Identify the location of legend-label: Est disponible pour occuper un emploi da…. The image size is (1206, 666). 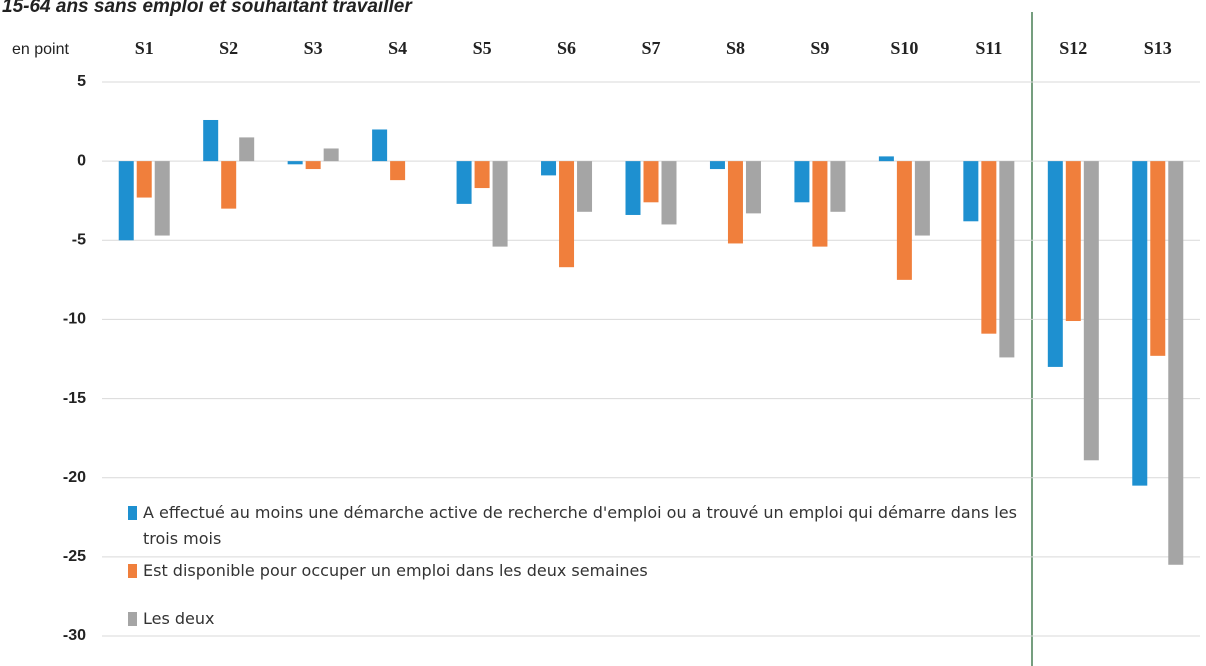
(395, 570).